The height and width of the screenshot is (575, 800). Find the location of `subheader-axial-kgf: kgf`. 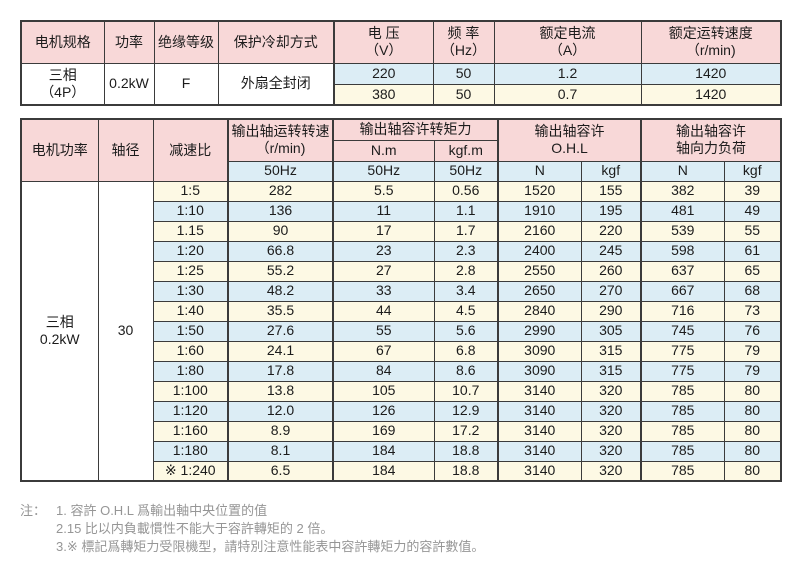

subheader-axial-kgf: kgf is located at coordinates (752, 171).